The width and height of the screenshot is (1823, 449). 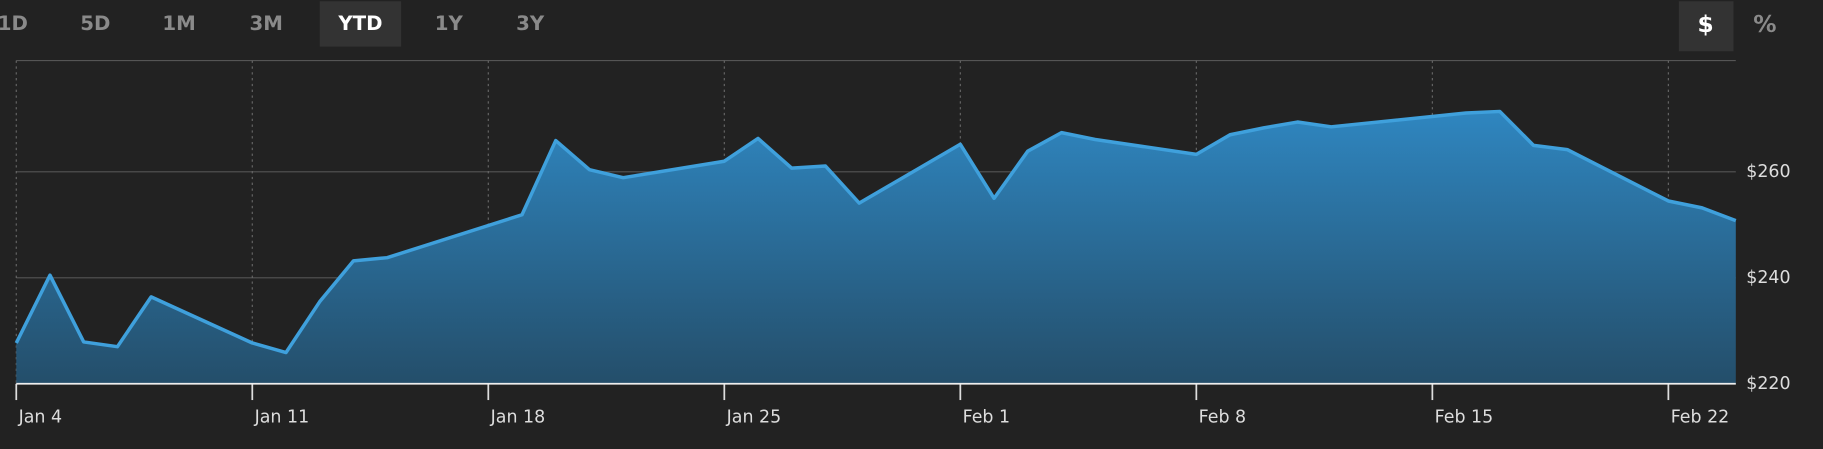 What do you see at coordinates (530, 23) in the screenshot?
I see `range-button: 3Y` at bounding box center [530, 23].